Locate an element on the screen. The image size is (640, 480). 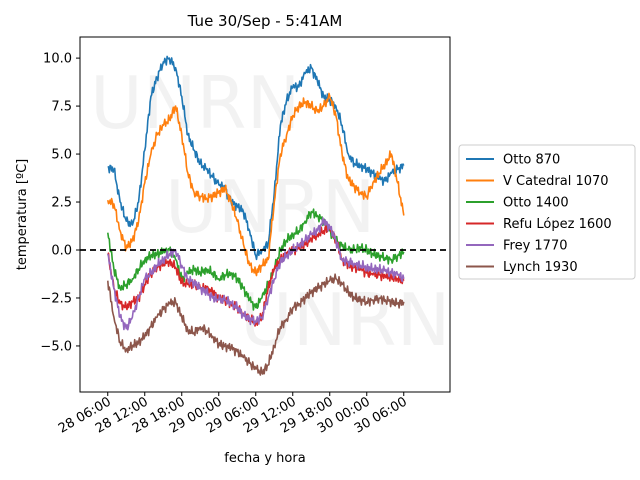
legend-label: V Catedral 1070 is located at coordinates (556, 181).